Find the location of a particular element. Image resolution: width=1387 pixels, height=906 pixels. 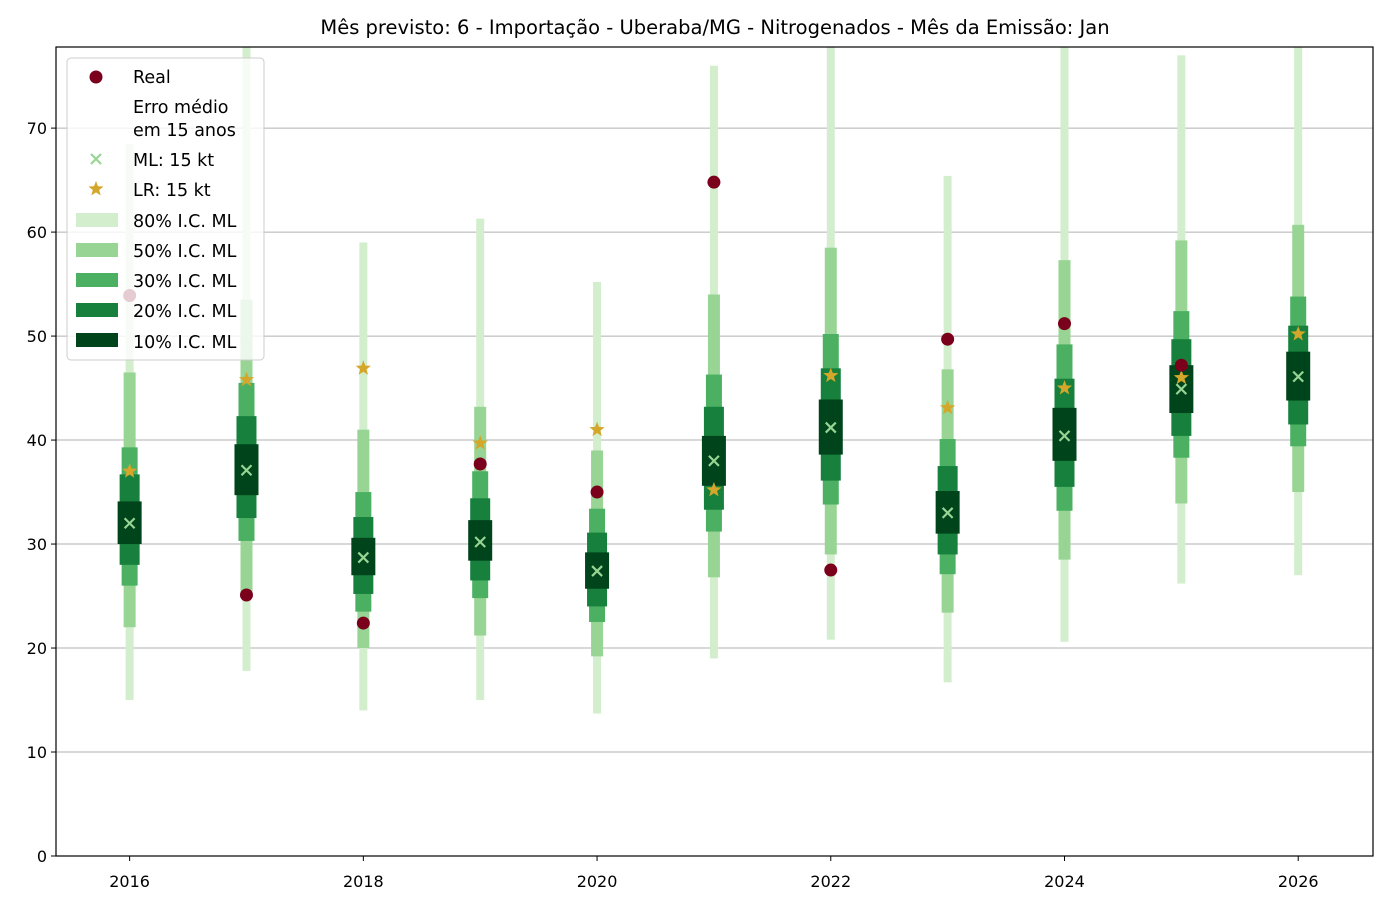

real-point-2024 is located at coordinates (1064, 324).